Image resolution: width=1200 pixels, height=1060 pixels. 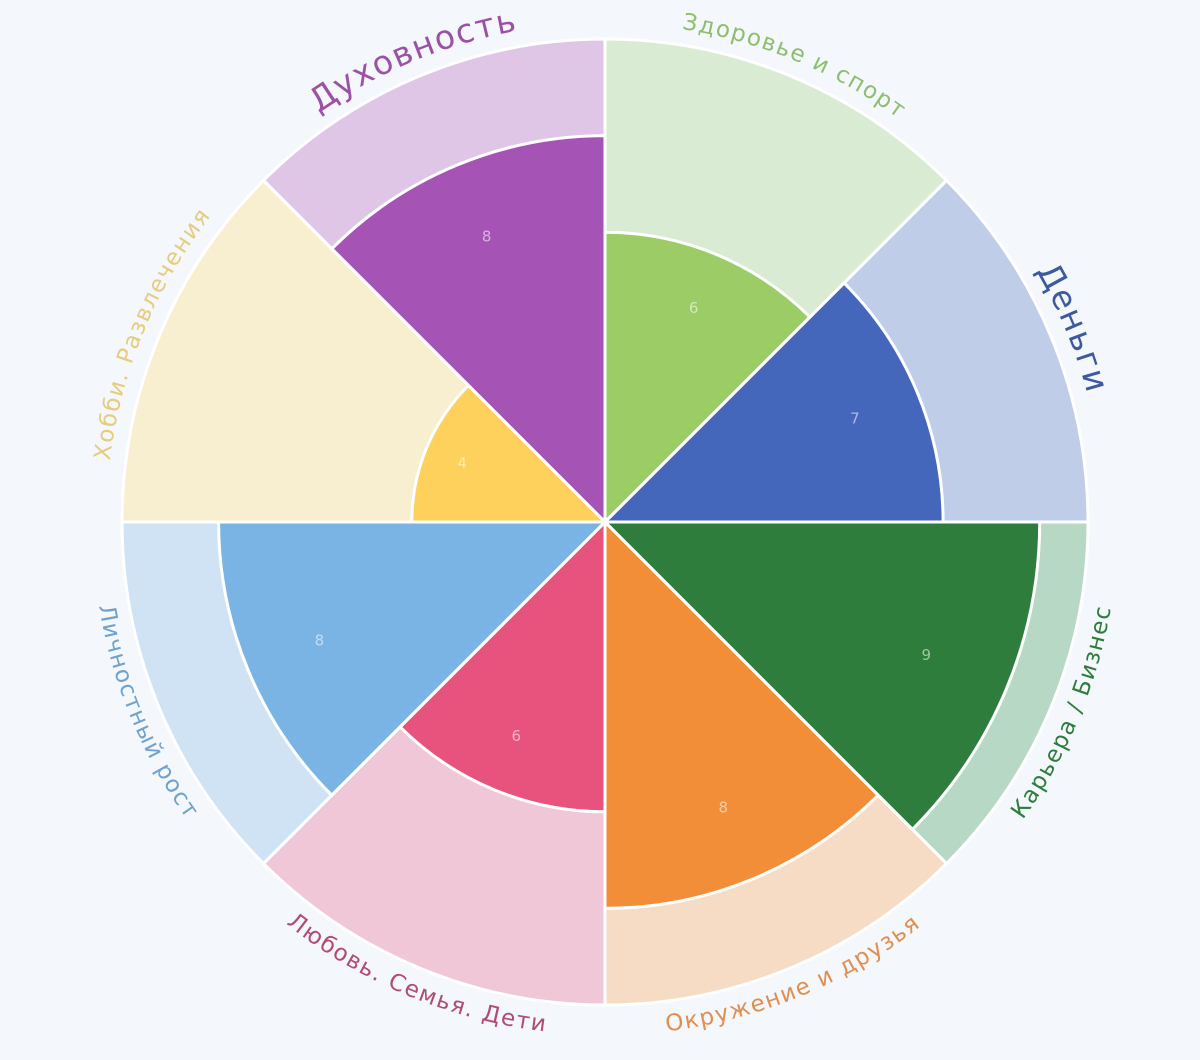 What do you see at coordinates (487, 236) in the screenshot?
I see `value-label-7: 8` at bounding box center [487, 236].